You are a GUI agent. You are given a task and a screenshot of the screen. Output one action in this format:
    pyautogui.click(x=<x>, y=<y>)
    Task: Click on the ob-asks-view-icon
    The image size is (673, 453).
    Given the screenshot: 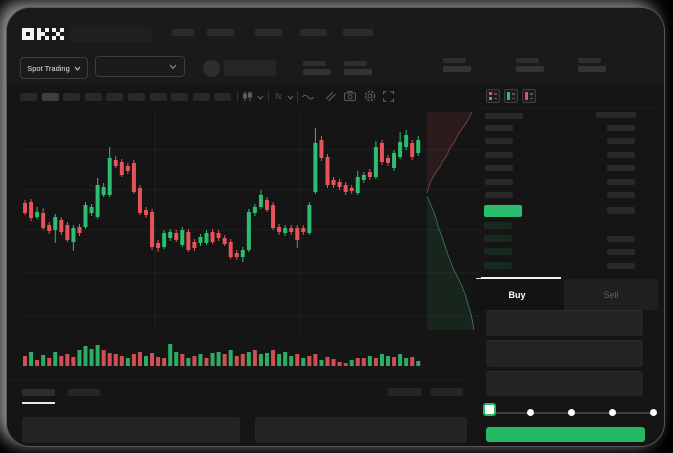 What is the action you would take?
    pyautogui.click(x=529, y=96)
    